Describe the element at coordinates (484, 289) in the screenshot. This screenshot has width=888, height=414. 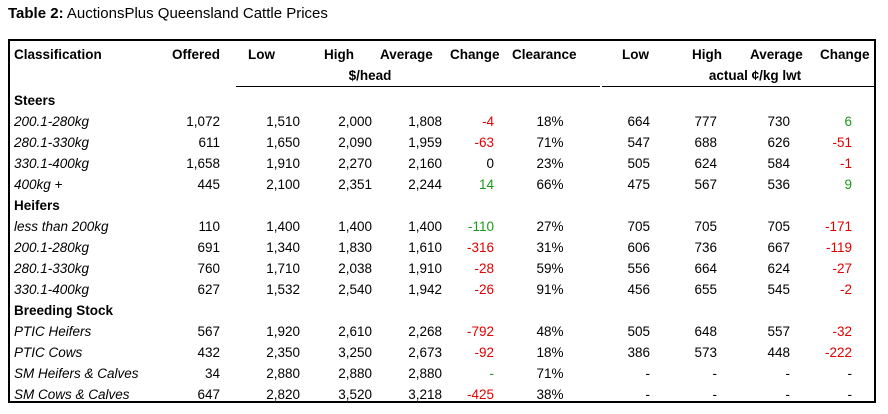
I see `cell-change: -26` at that location.